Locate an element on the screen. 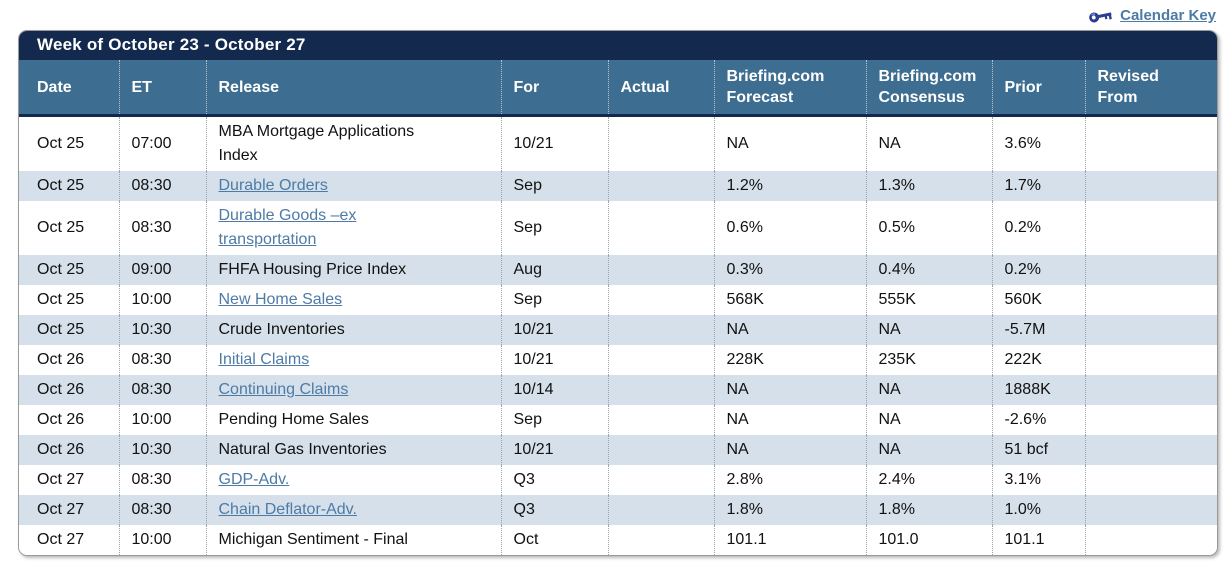 The width and height of the screenshot is (1232, 568). forecast-cell: 0.3% is located at coordinates (789, 270).